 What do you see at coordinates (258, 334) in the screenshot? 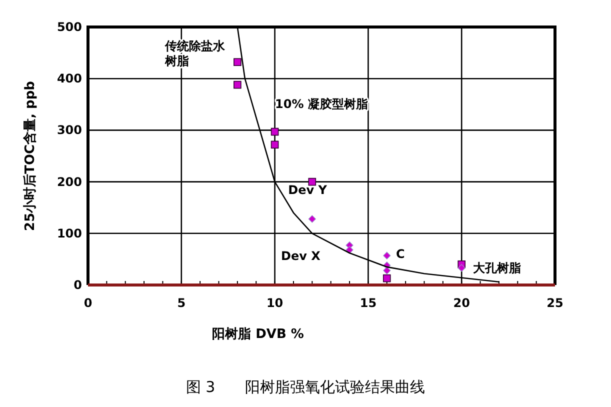
I see `x-axis-title: 阳树脂 DVB %` at bounding box center [258, 334].